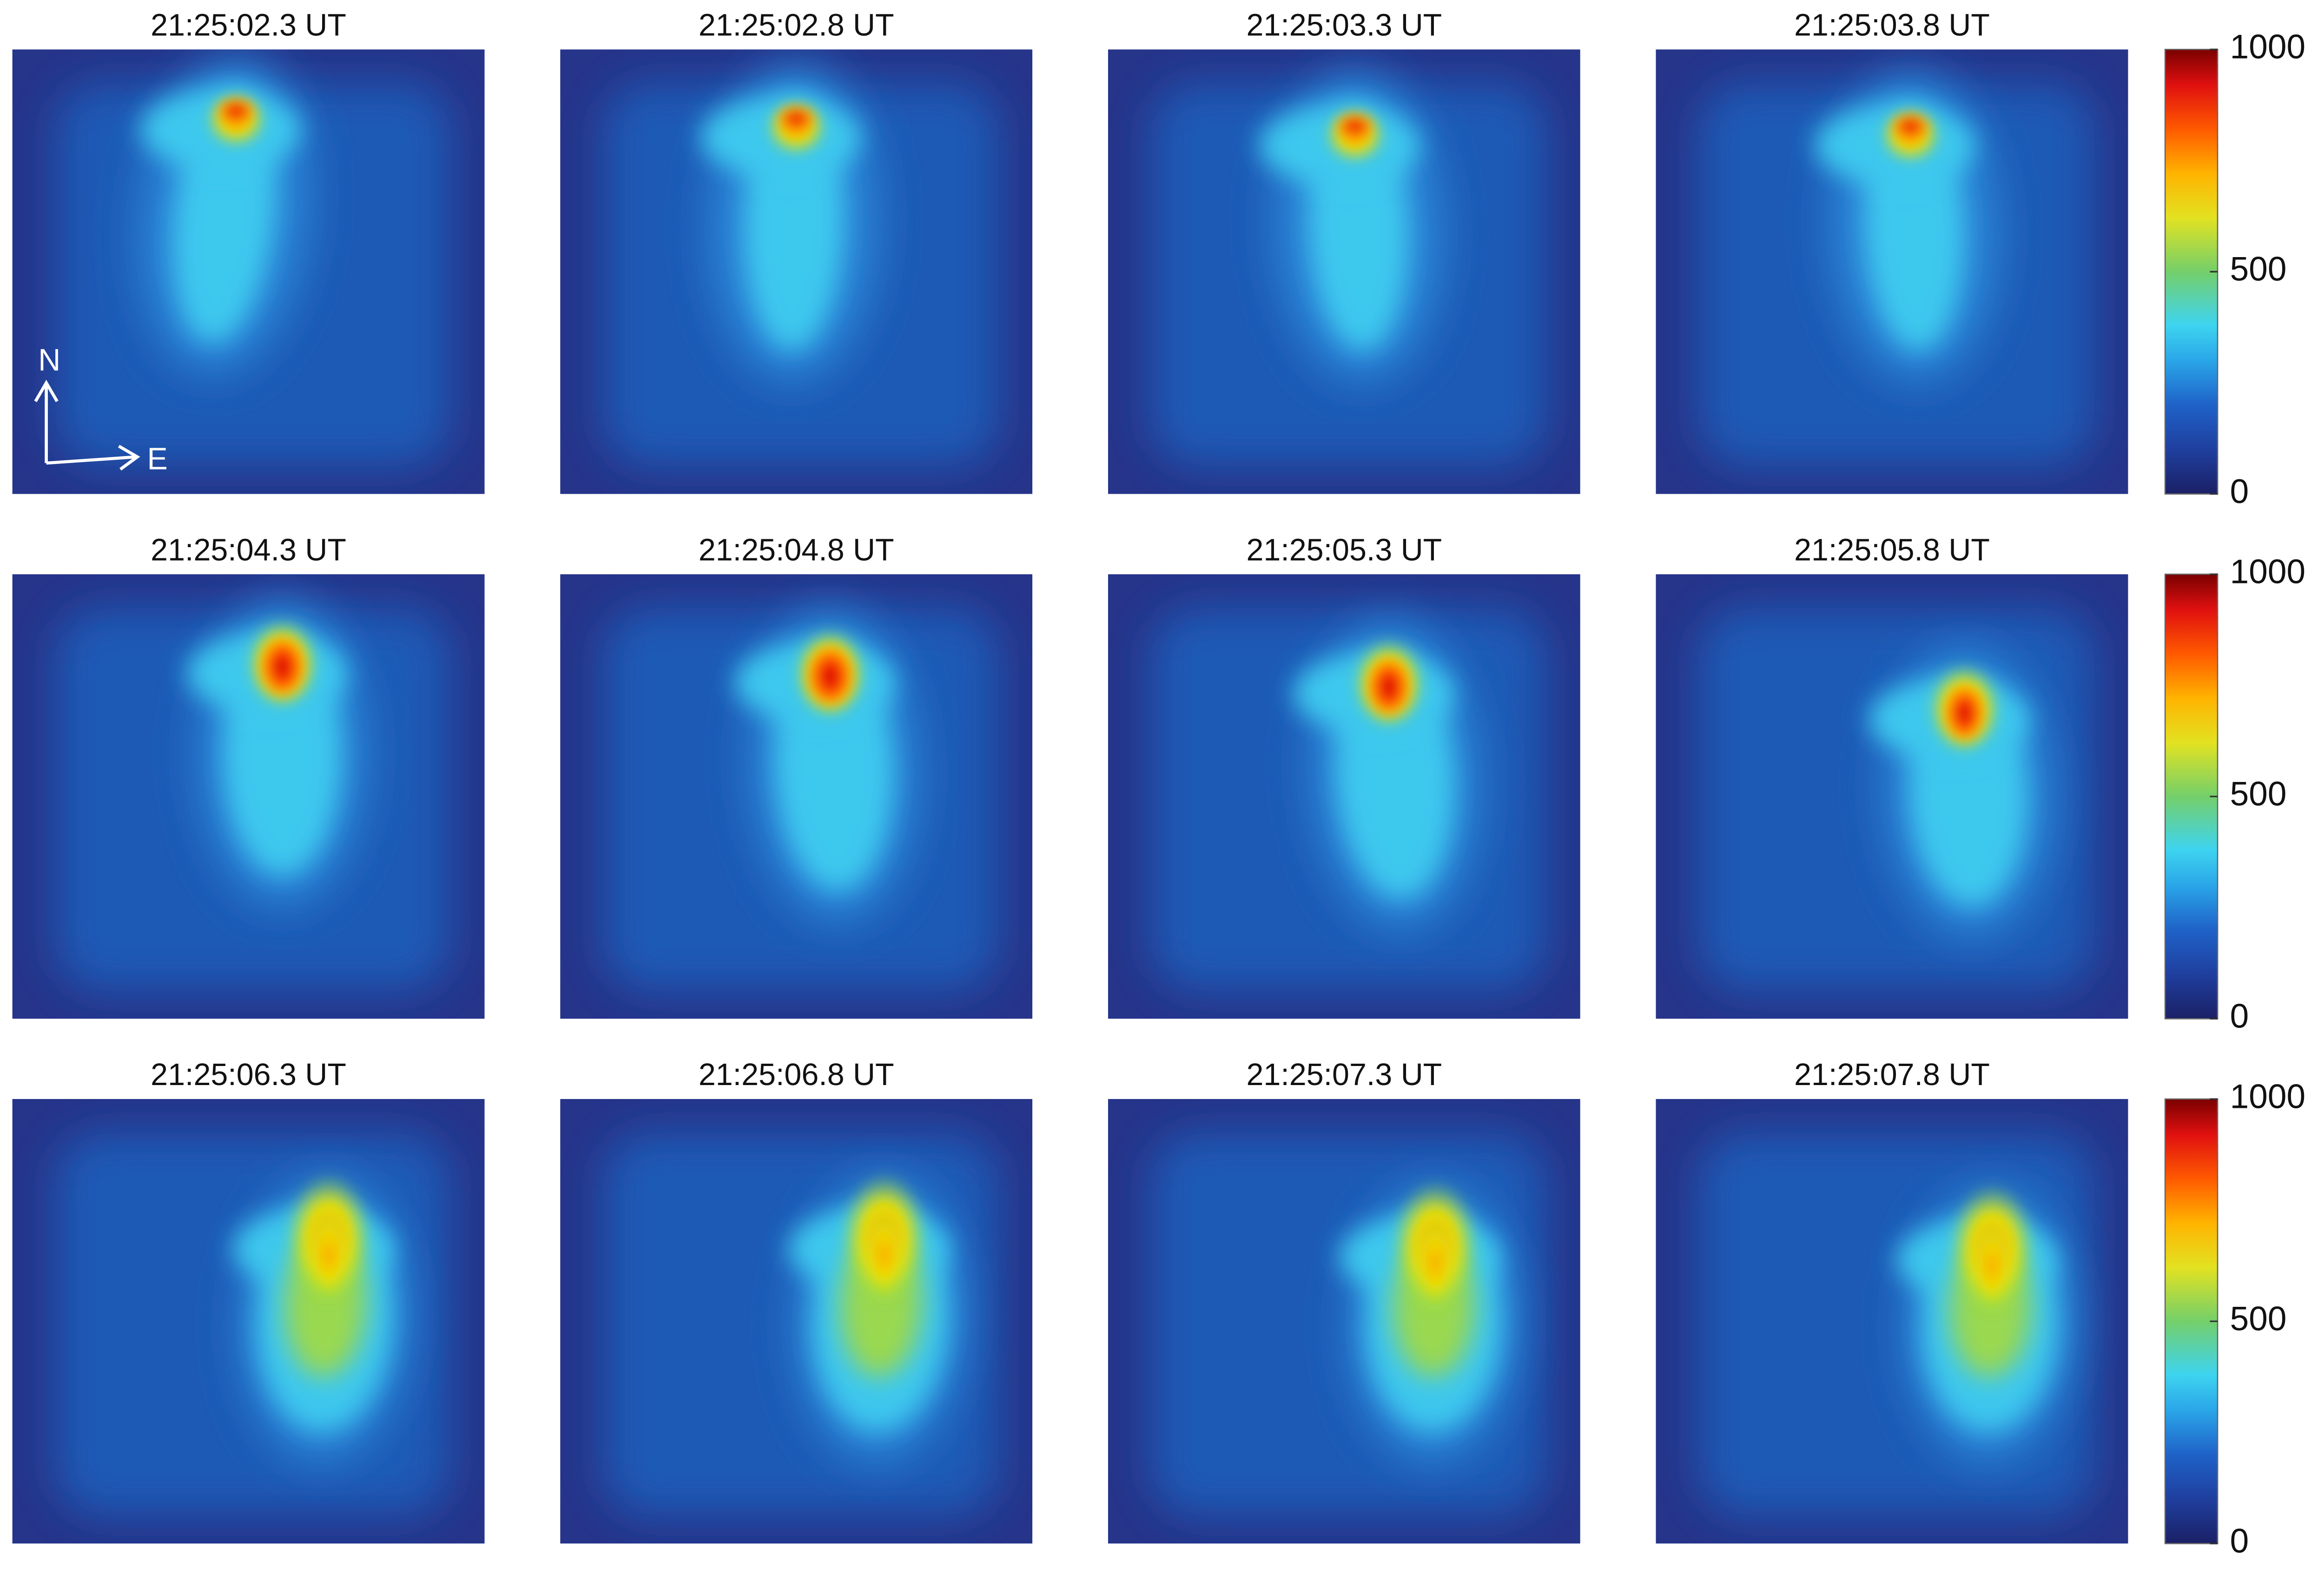 This screenshot has width=2324, height=1576. Describe the element at coordinates (157, 459) in the screenshot. I see `compass-east: E` at that location.